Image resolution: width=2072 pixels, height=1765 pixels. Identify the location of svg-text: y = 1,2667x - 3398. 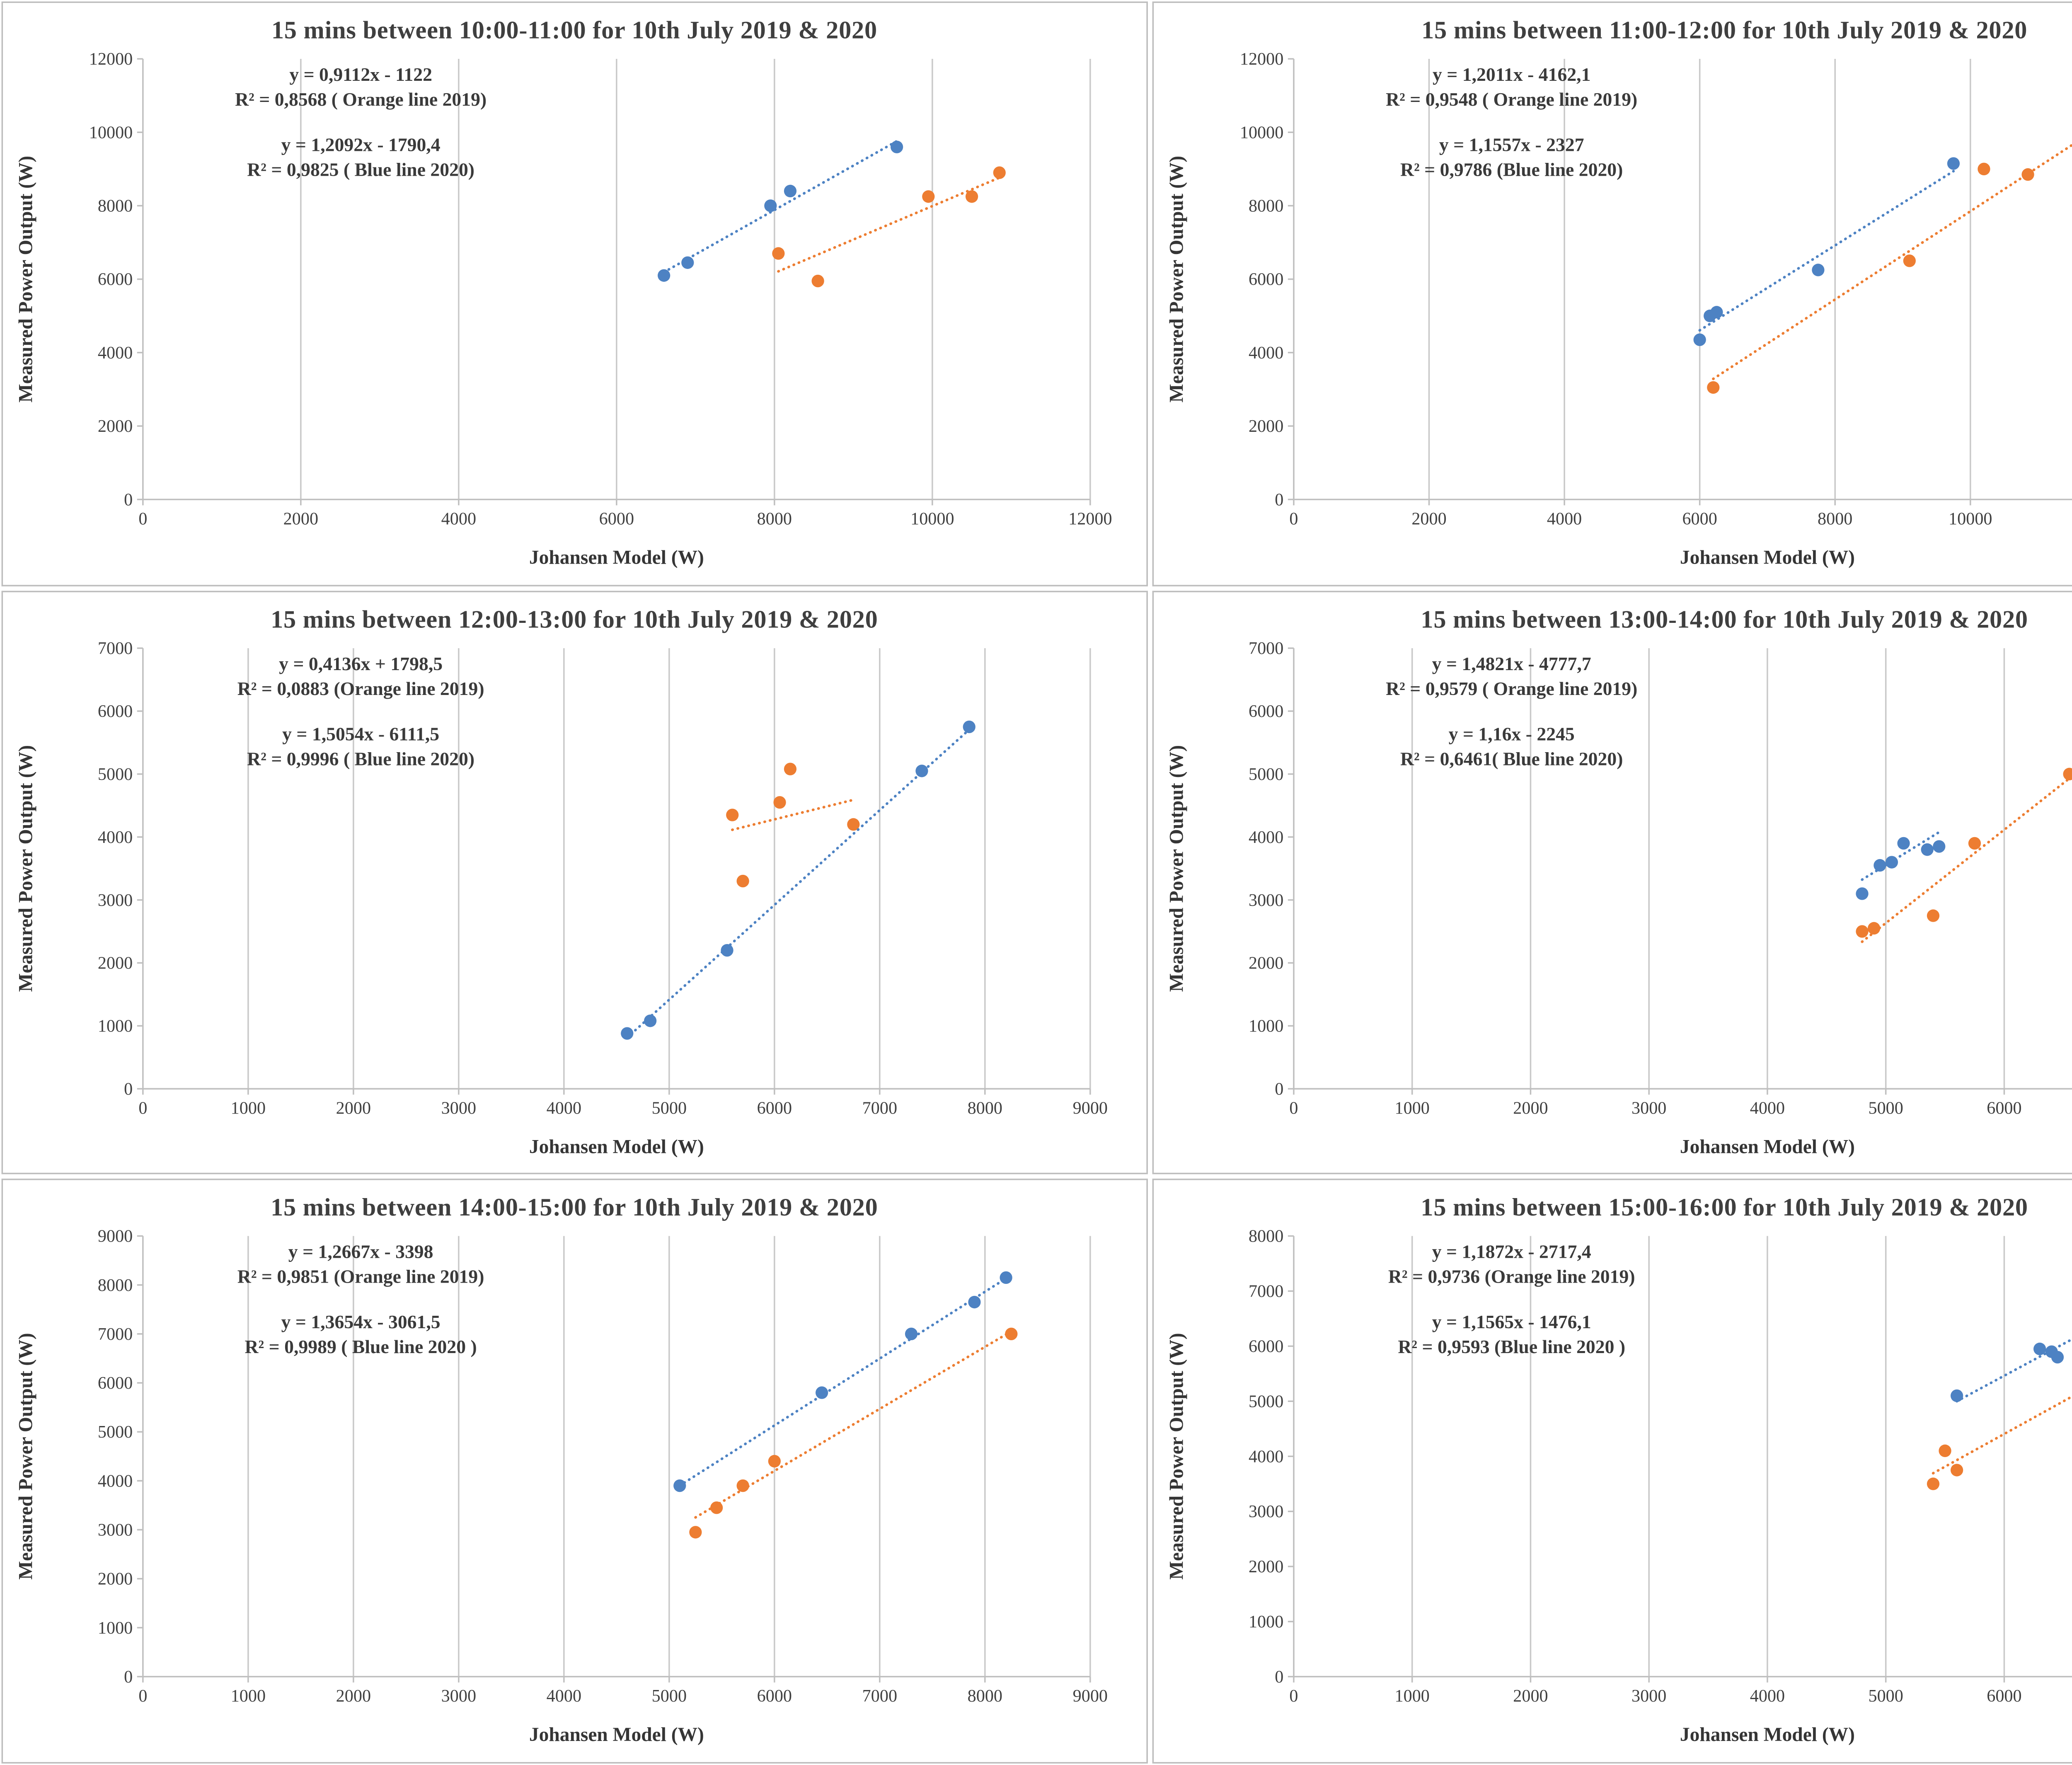
(360, 1252).